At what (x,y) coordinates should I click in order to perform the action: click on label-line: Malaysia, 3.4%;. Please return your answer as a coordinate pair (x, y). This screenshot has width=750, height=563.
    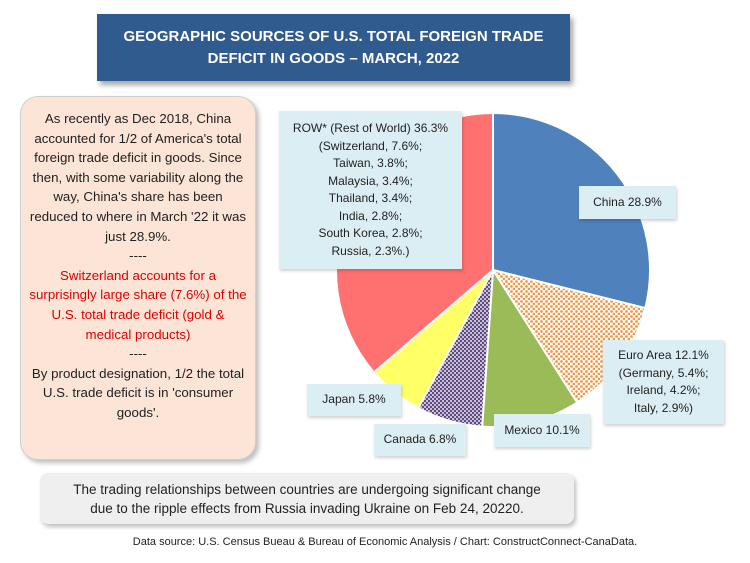
    Looking at the image, I should click on (370, 180).